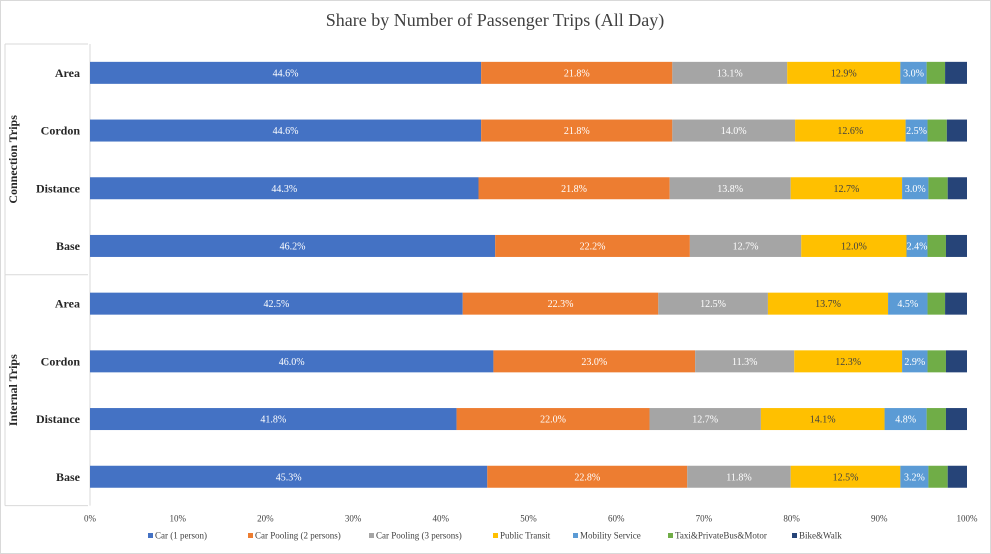 This screenshot has width=991, height=554. Describe the element at coordinates (905, 420) in the screenshot. I see `data-label: 4.8%` at that location.